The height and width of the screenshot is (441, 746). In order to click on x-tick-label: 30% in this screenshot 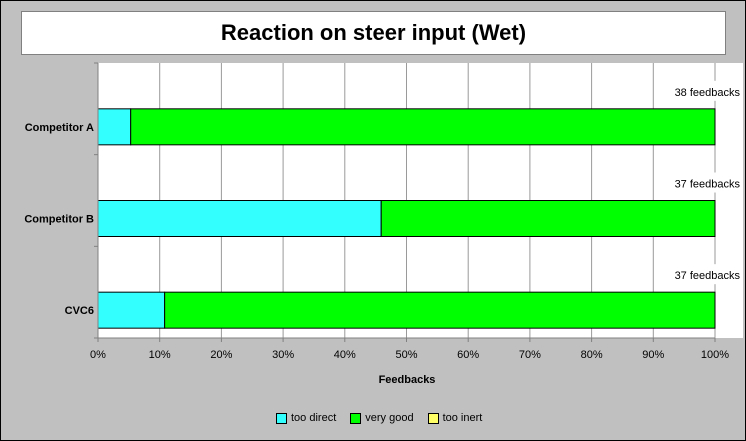, I will do `click(283, 355)`.